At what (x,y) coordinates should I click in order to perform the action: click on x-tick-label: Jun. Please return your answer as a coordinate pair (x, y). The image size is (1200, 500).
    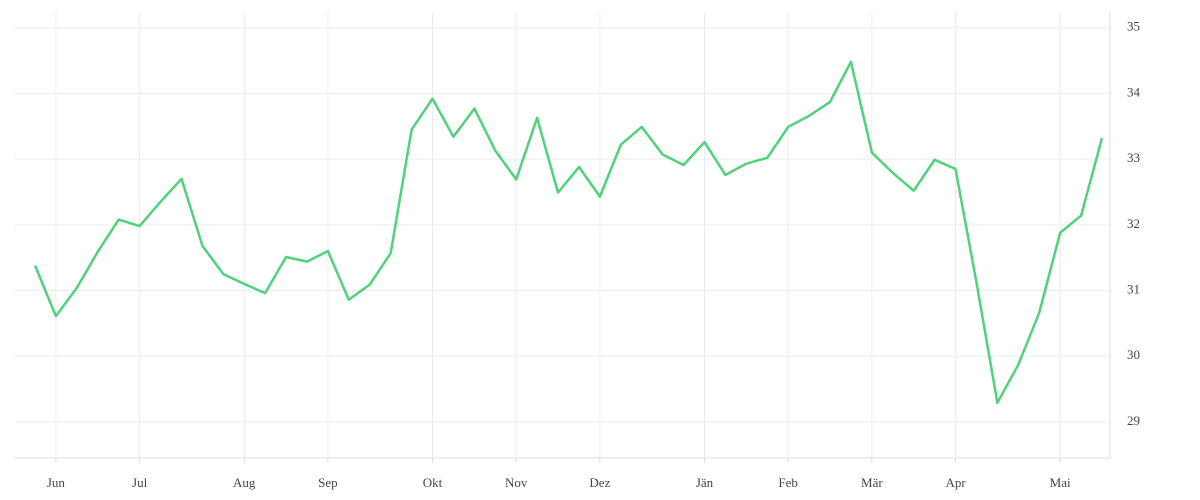
    Looking at the image, I should click on (56, 482).